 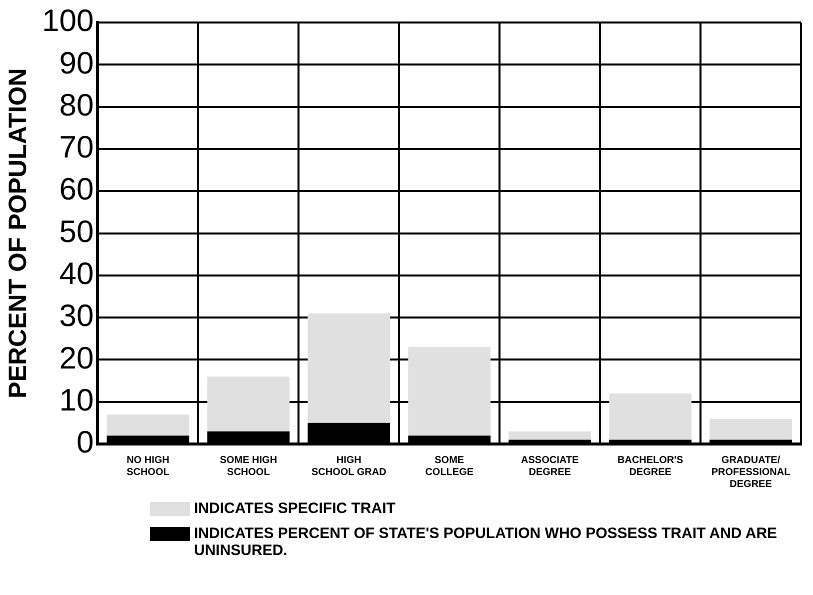 I want to click on x-tick-label: GRADUATE/ PROFESSIONAL DEGREE, so click(x=750, y=472).